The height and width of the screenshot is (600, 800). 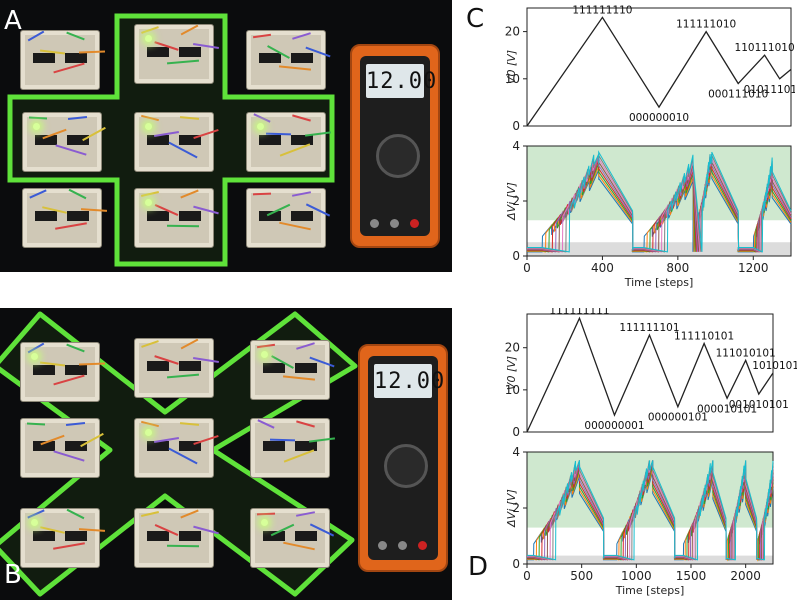 What do you see at coordinates (765, 48) in the screenshot?
I see `state-annotation: 110111010` at bounding box center [765, 48].